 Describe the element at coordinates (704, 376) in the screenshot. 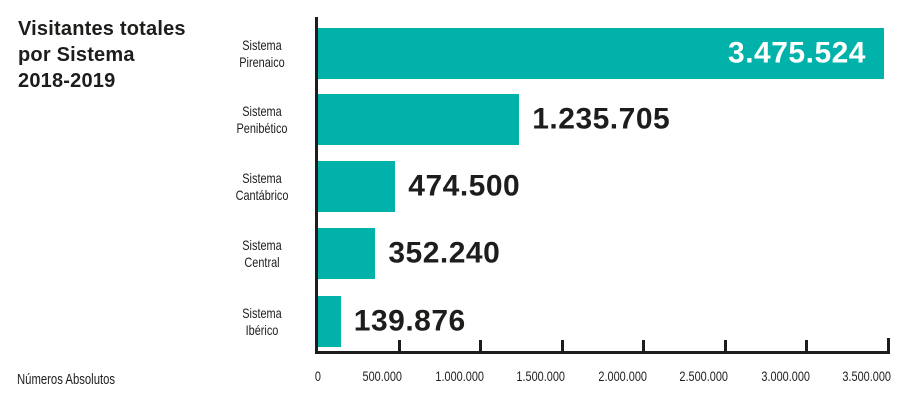

I see `x-axis-tick-label: 2.500.000` at that location.